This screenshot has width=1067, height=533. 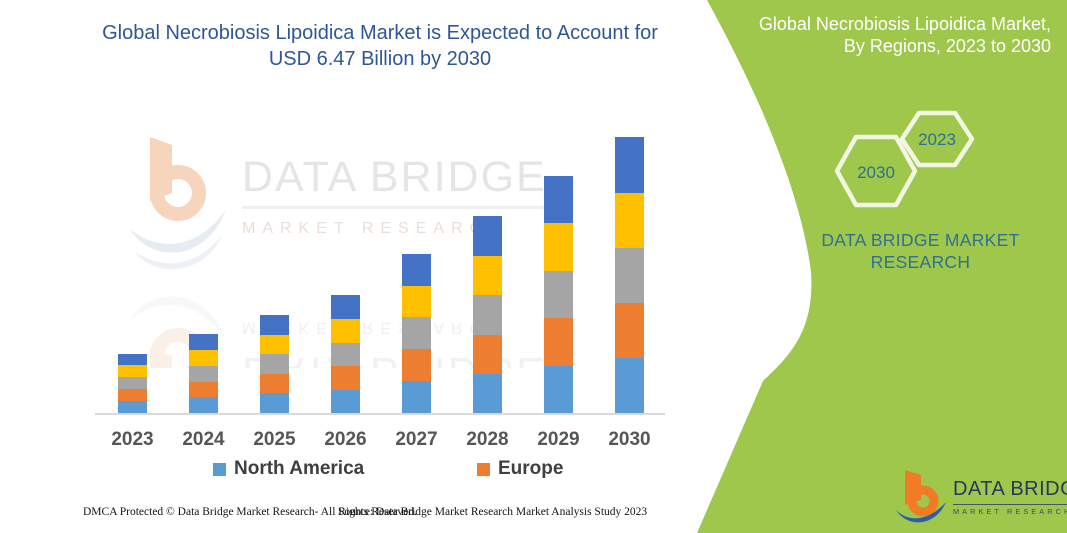 What do you see at coordinates (920, 240) in the screenshot?
I see `panel-brand-line1: DATA BRIDGE MARKET` at bounding box center [920, 240].